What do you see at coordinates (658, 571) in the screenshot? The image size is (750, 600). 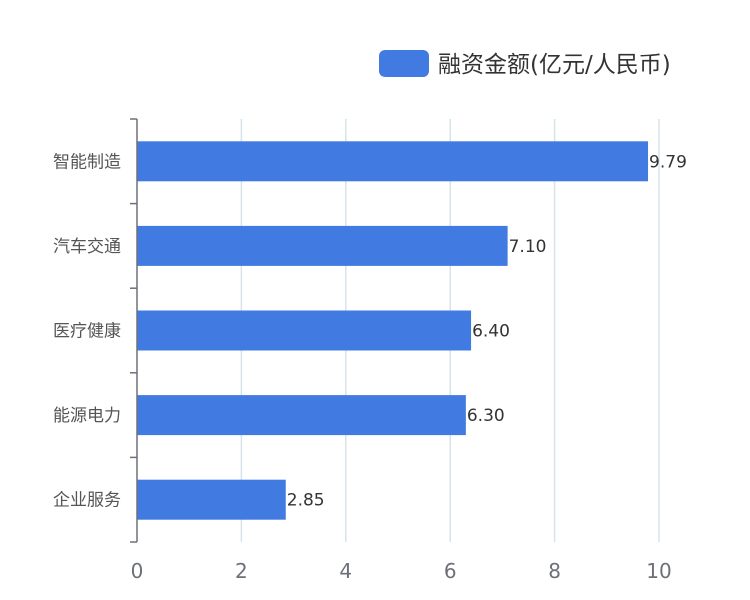 I see `x-tick-label: 10` at bounding box center [658, 571].